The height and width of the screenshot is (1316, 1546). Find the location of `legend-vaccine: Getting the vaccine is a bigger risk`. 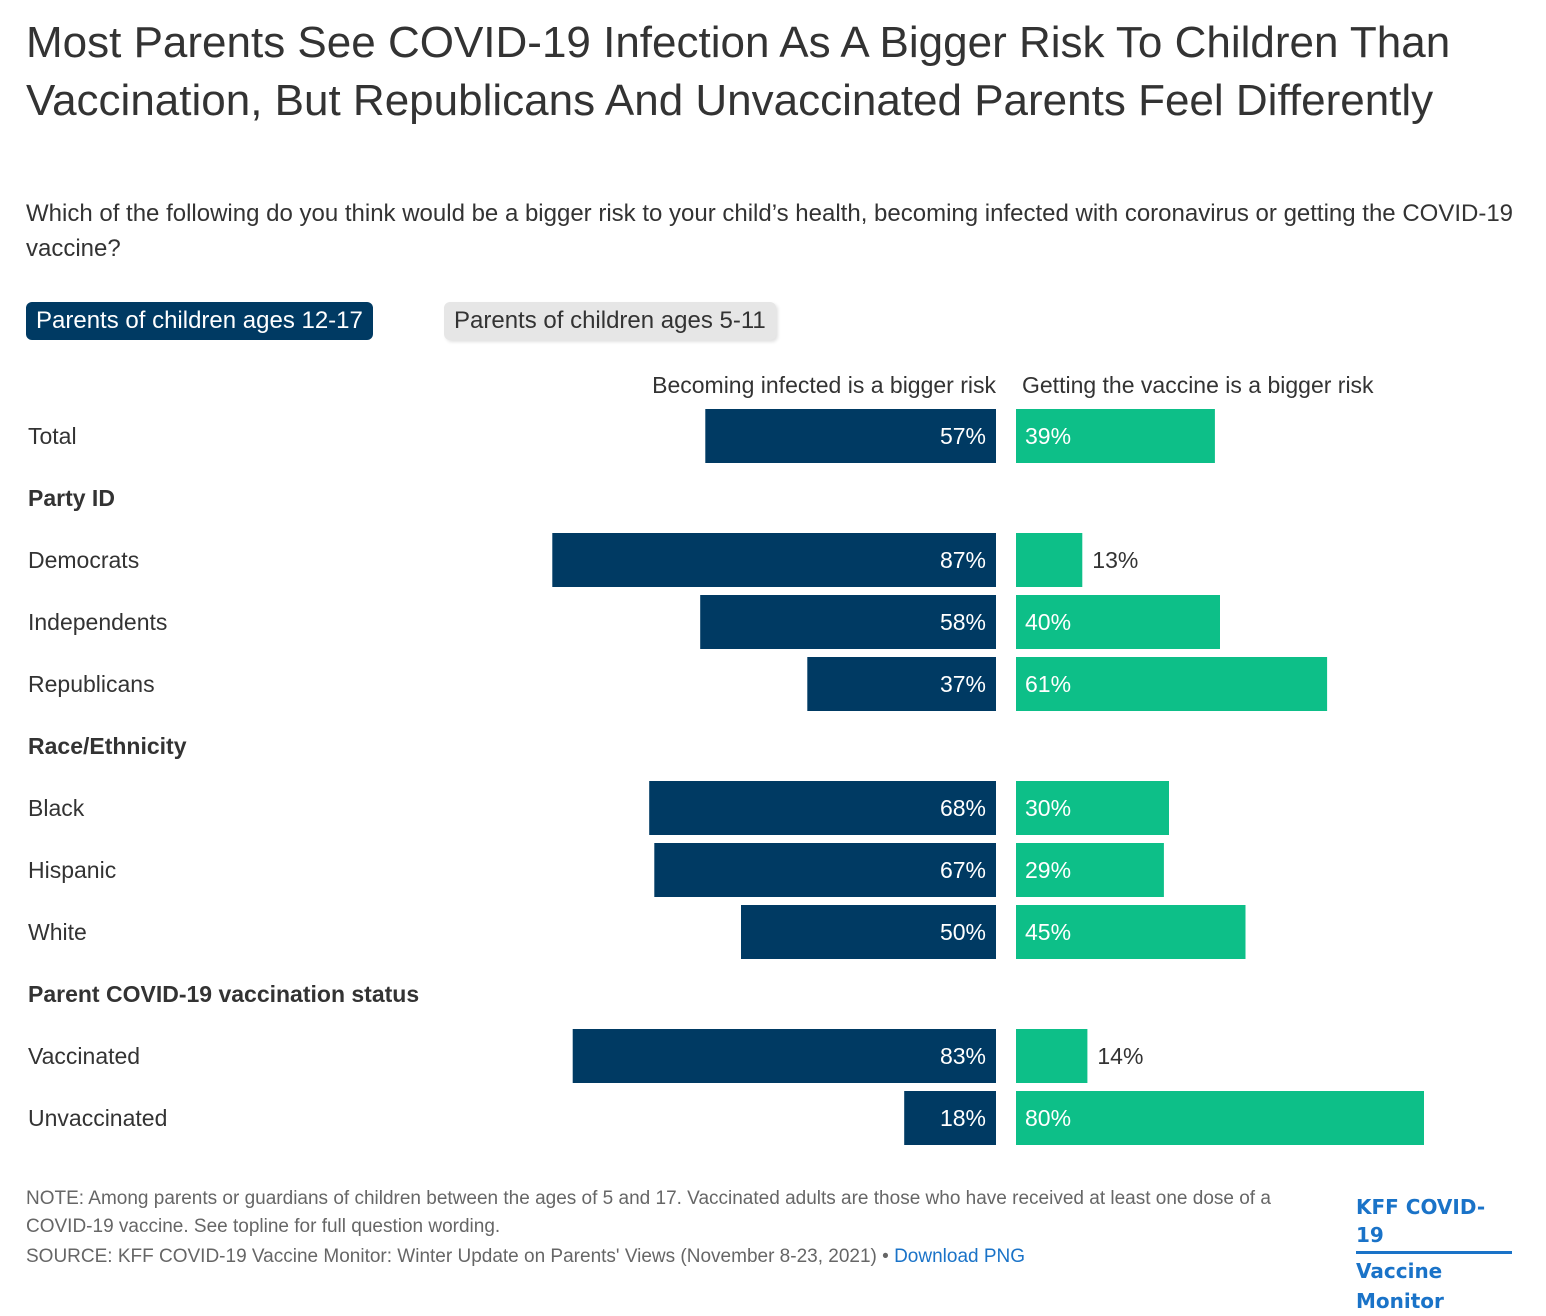

legend-vaccine: Getting the vaccine is a bigger risk is located at coordinates (1198, 385).